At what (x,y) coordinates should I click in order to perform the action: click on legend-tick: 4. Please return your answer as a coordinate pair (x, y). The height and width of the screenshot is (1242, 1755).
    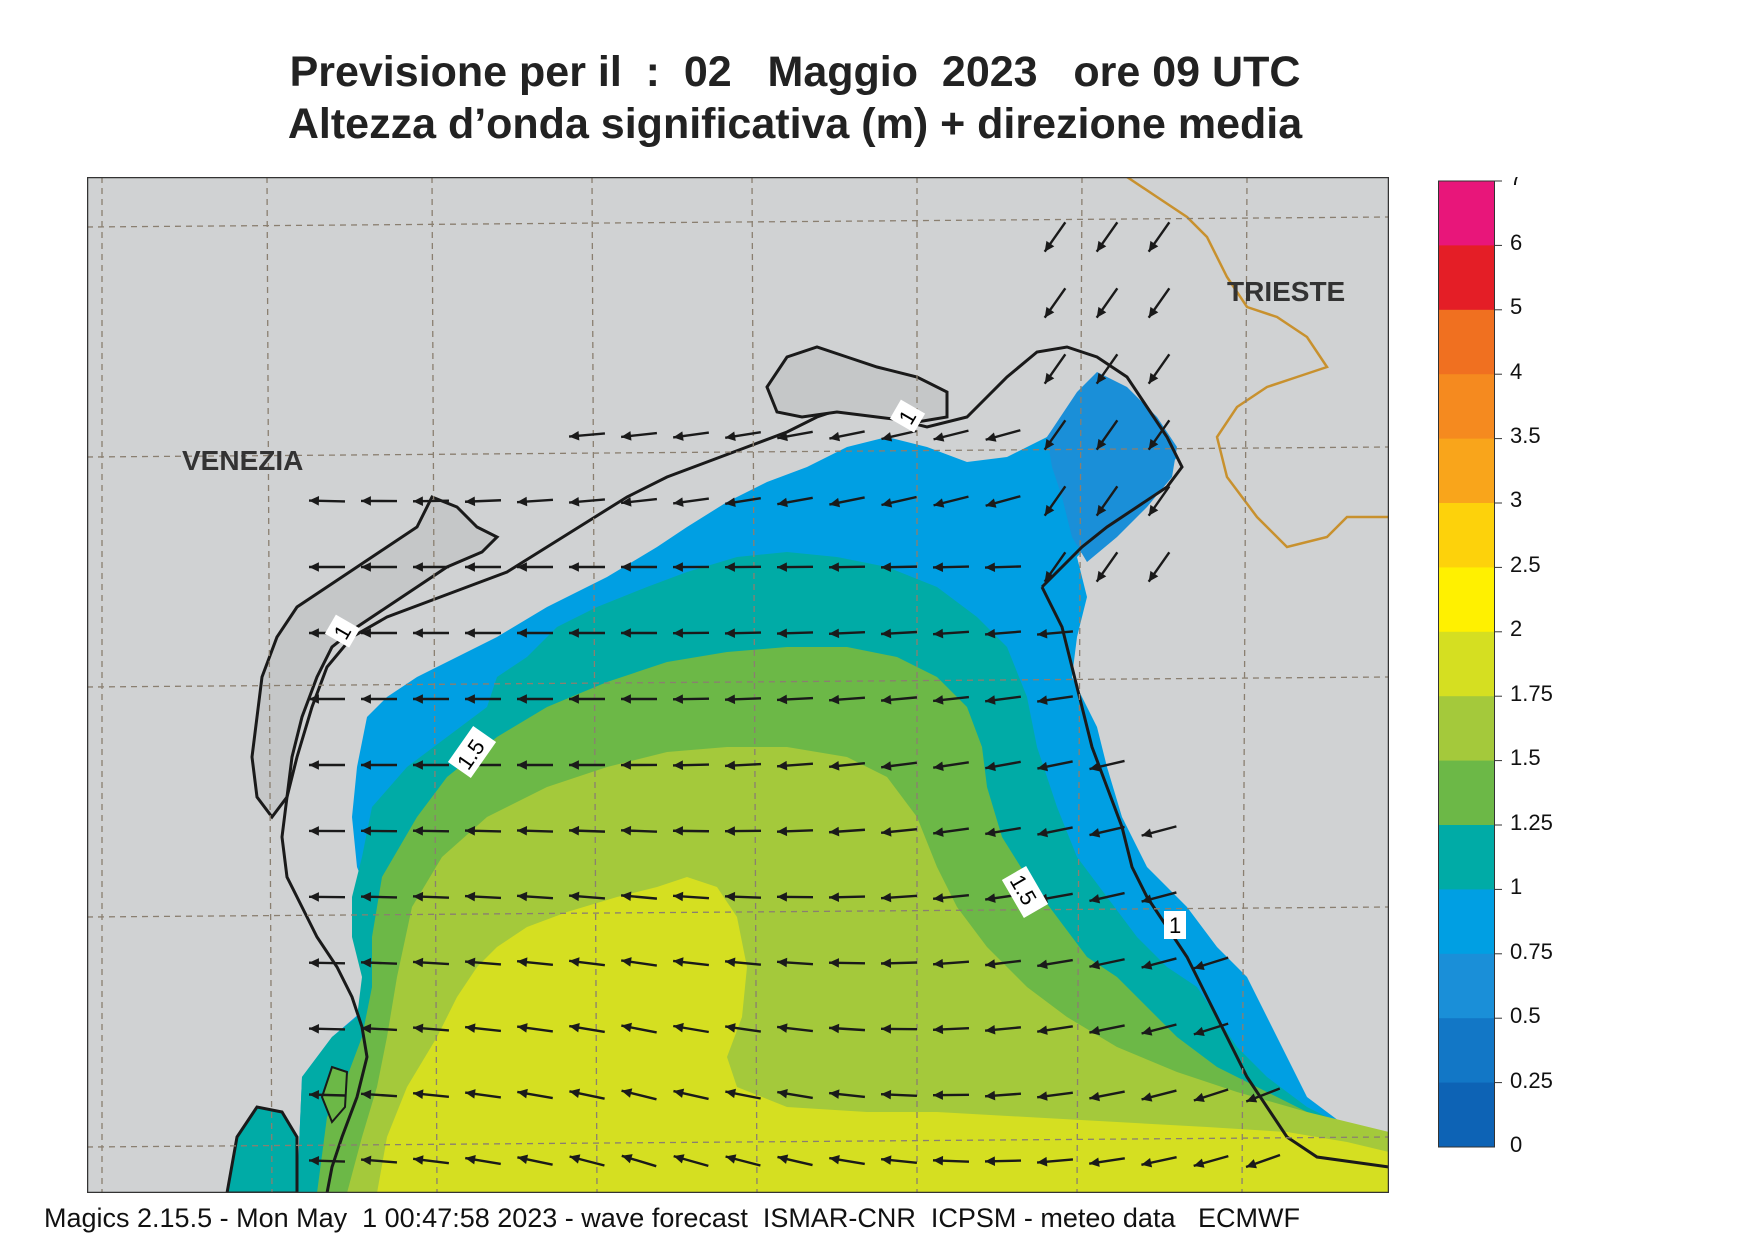
    Looking at the image, I should click on (1516, 371).